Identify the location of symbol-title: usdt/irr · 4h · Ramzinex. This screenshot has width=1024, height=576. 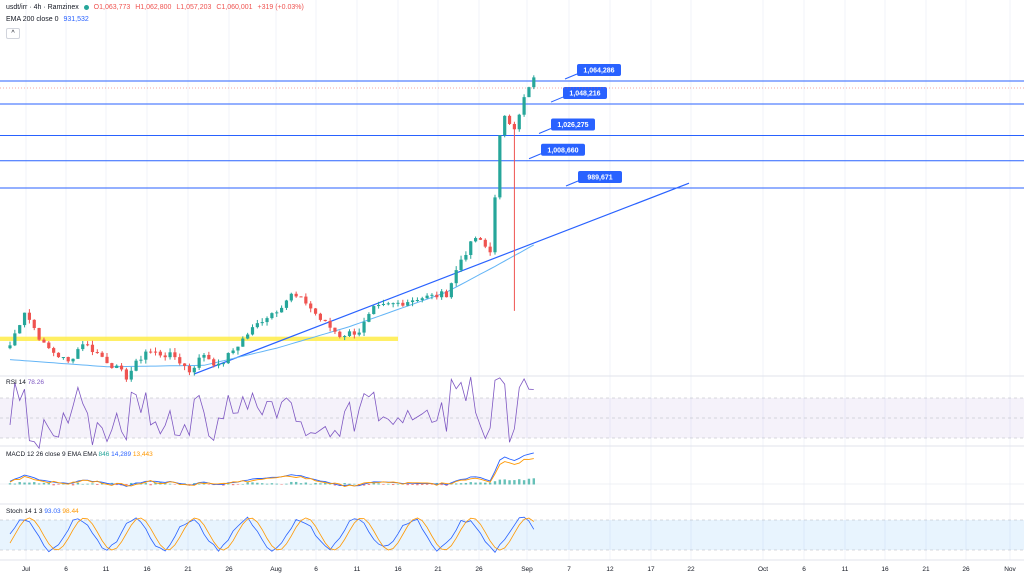
(42, 7).